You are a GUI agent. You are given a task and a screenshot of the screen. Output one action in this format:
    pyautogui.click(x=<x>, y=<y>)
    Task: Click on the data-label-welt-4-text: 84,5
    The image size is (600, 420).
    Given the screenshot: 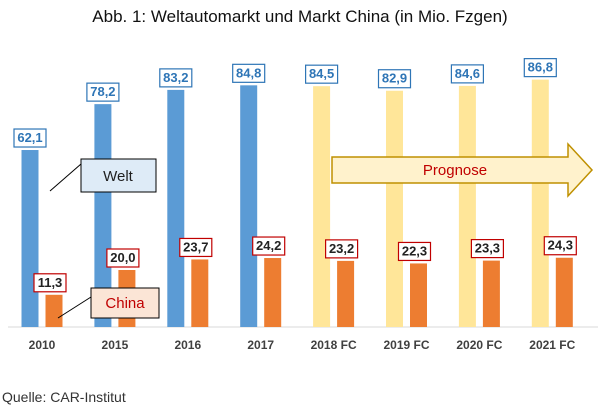 What is the action you would take?
    pyautogui.click(x=321, y=73)
    